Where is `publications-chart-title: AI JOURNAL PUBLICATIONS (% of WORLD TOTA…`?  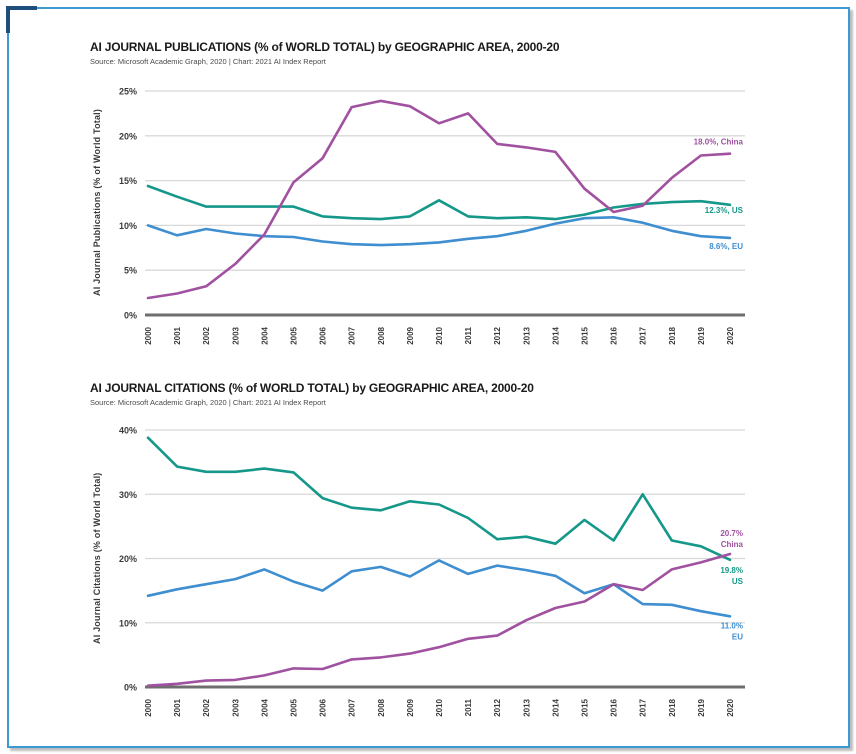 publications-chart-title: AI JOURNAL PUBLICATIONS (% of WORLD TOTA… is located at coordinates (325, 47).